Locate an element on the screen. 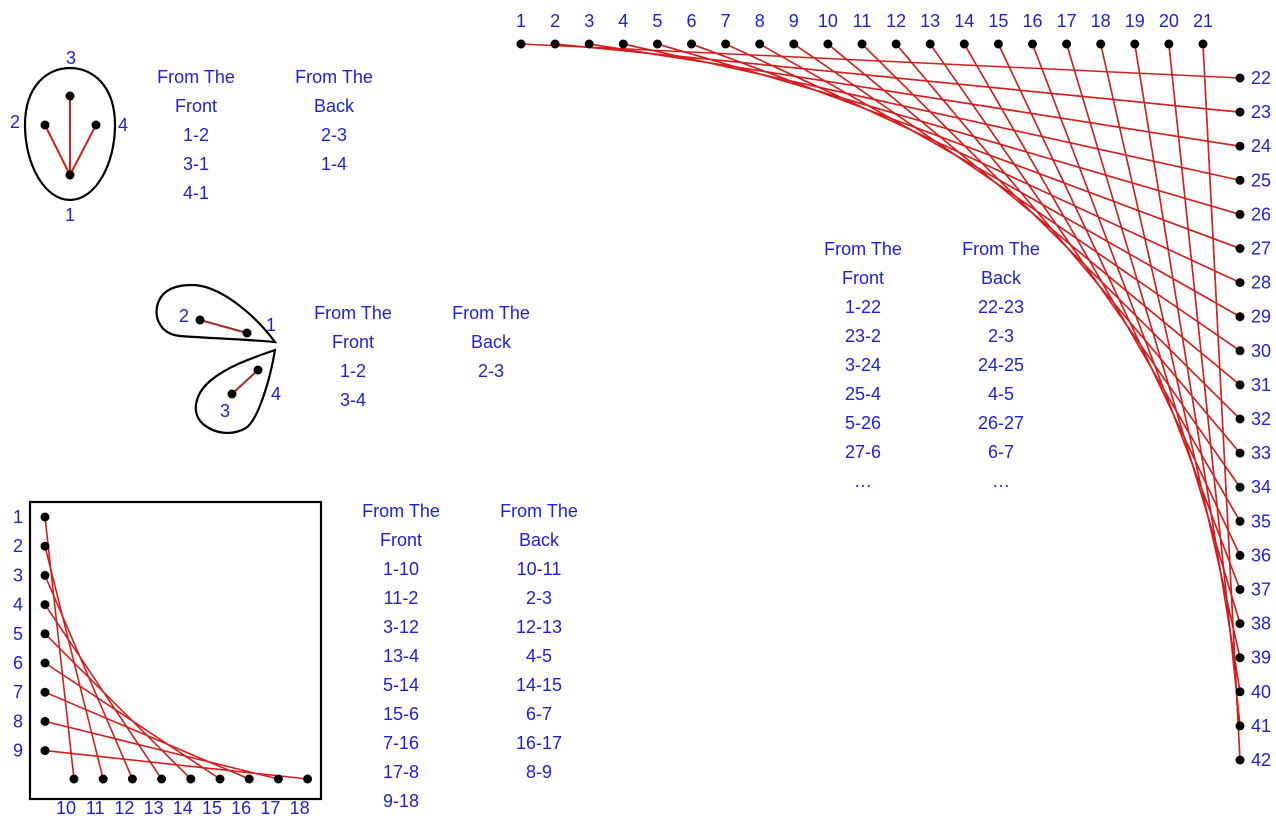 The height and width of the screenshot is (818, 1276). pin-label: 23 is located at coordinates (1261, 112).